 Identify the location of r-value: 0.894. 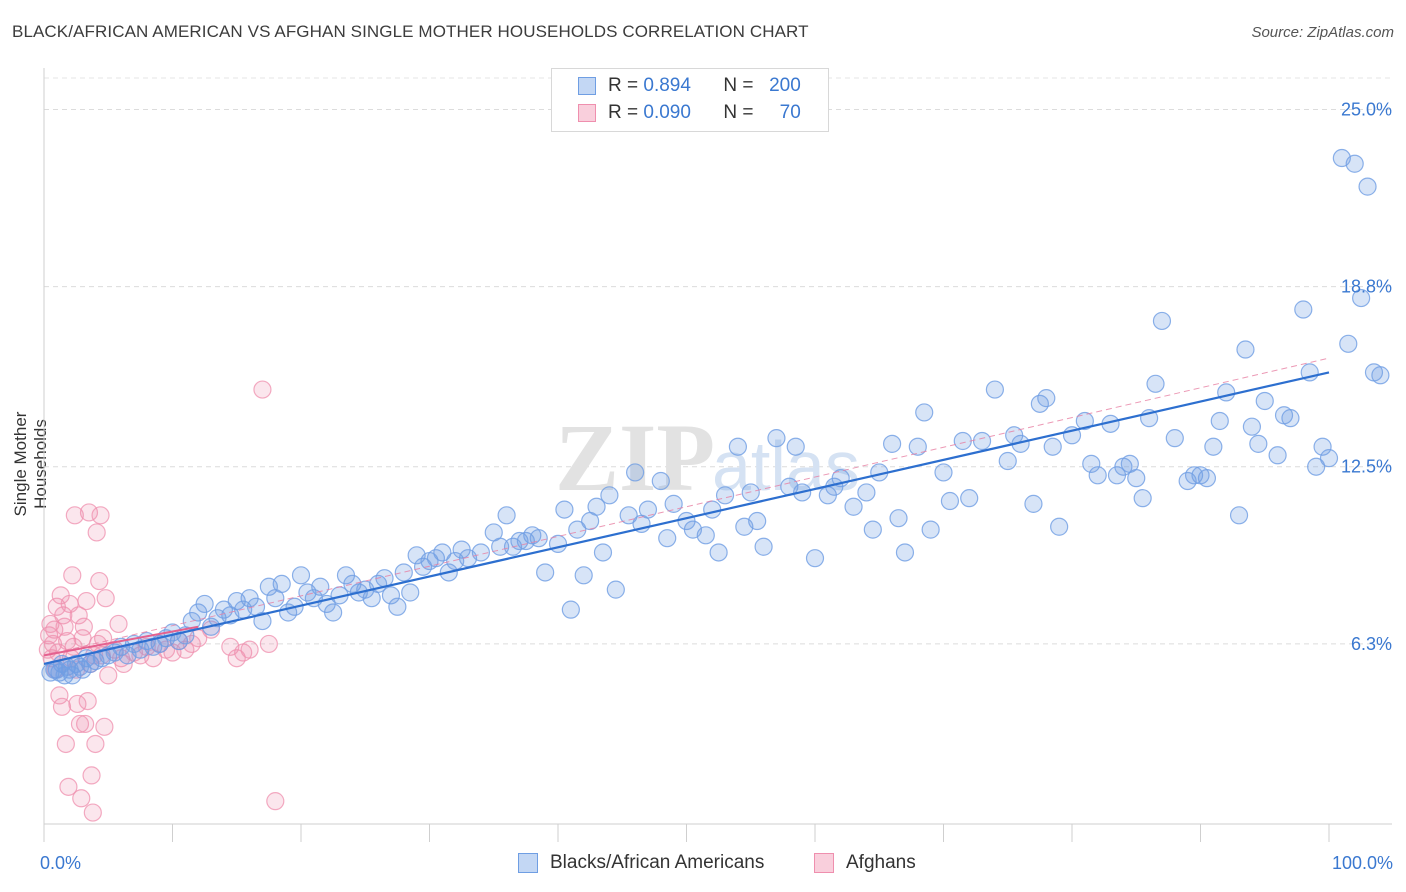
(667, 85).